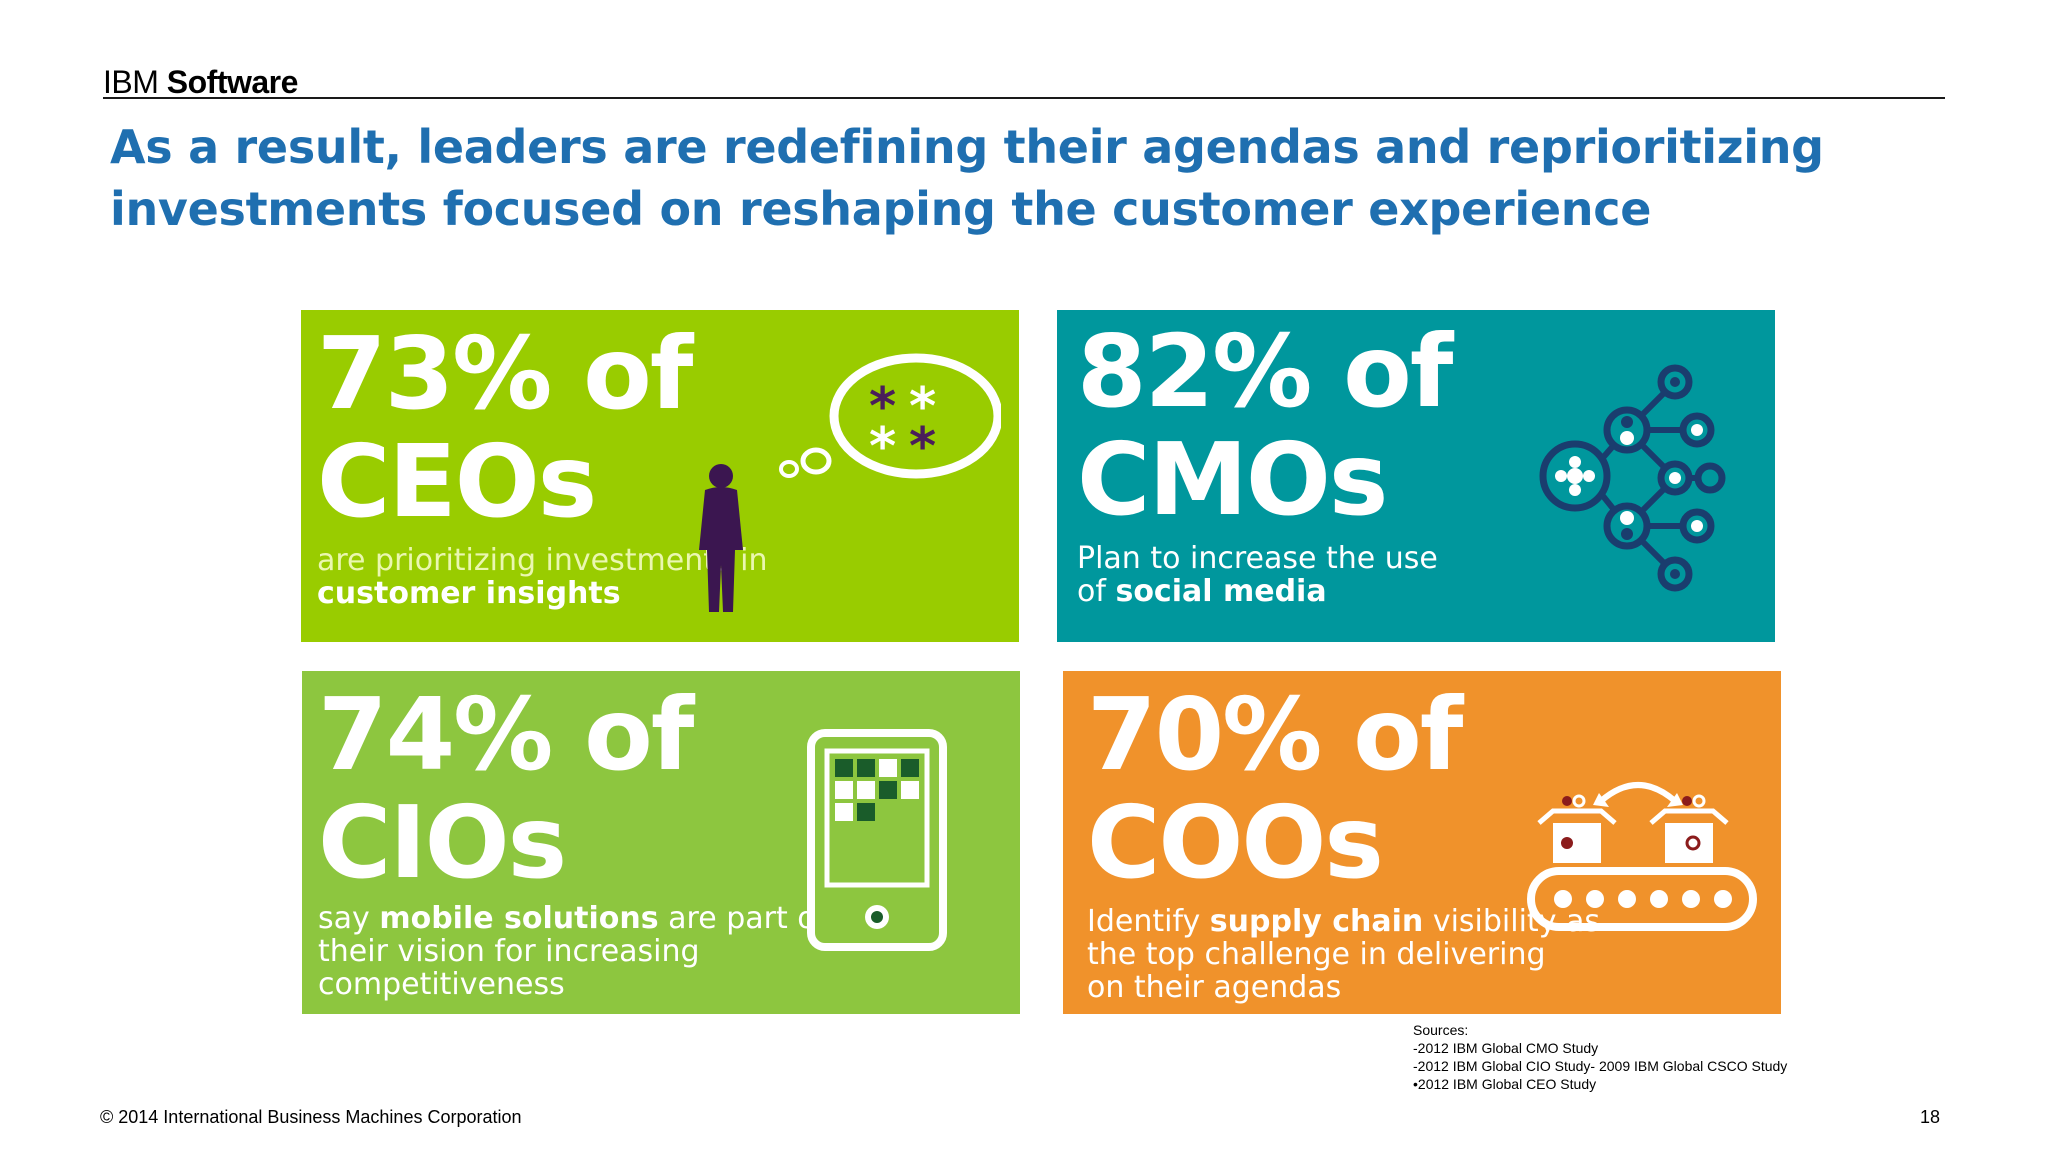  Describe the element at coordinates (442, 842) in the screenshot. I see `tile-cios-role: CIOs` at that location.